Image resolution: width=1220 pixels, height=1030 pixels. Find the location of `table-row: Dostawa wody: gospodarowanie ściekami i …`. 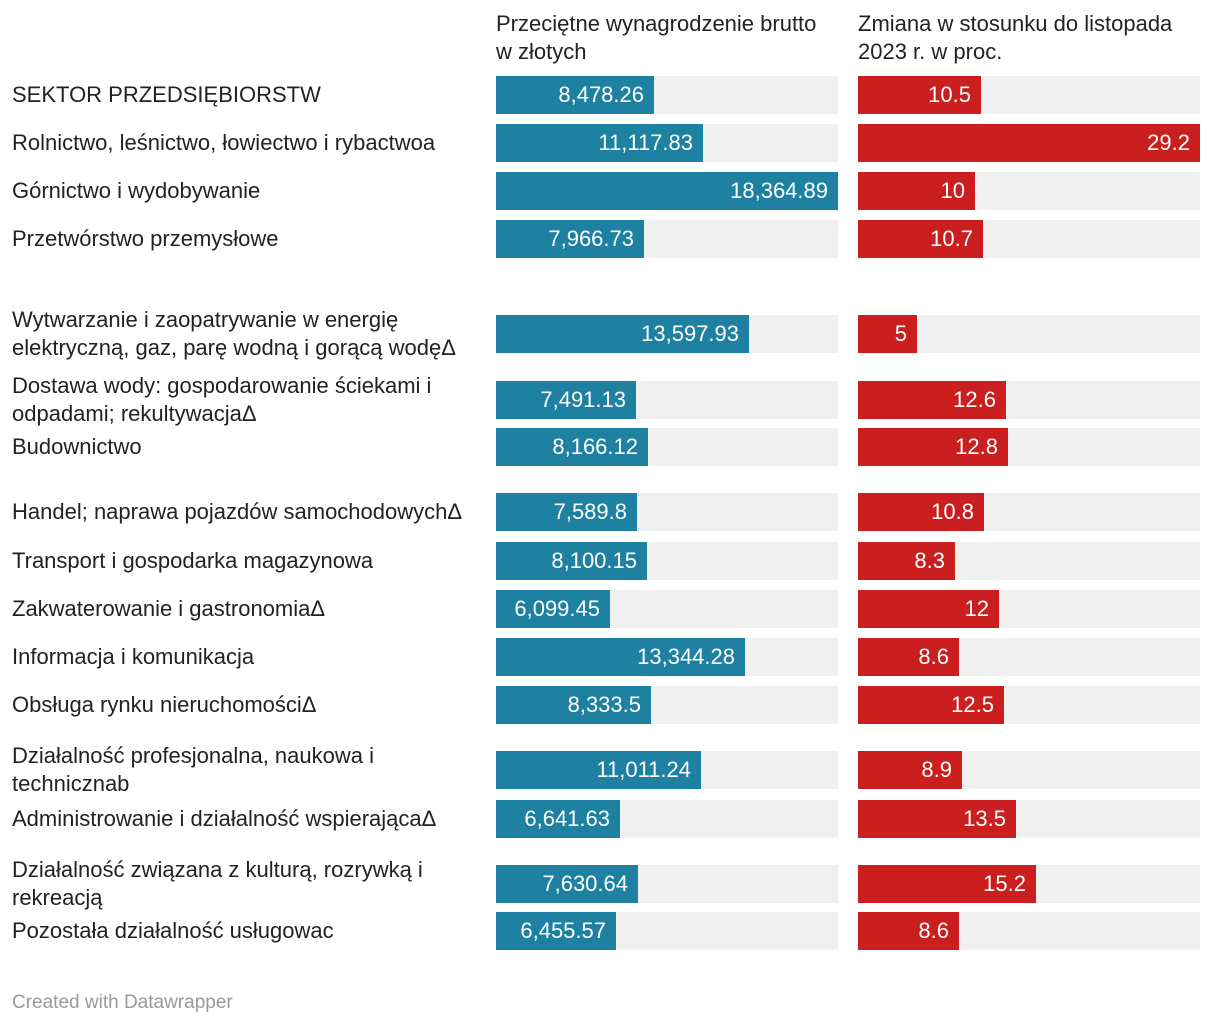

table-row: Dostawa wody: gospodarowanie ściekami i … is located at coordinates (610, 400).